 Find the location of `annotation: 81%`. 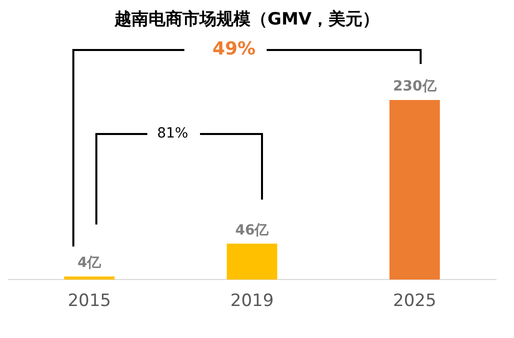

annotation: 81% is located at coordinates (172, 134).